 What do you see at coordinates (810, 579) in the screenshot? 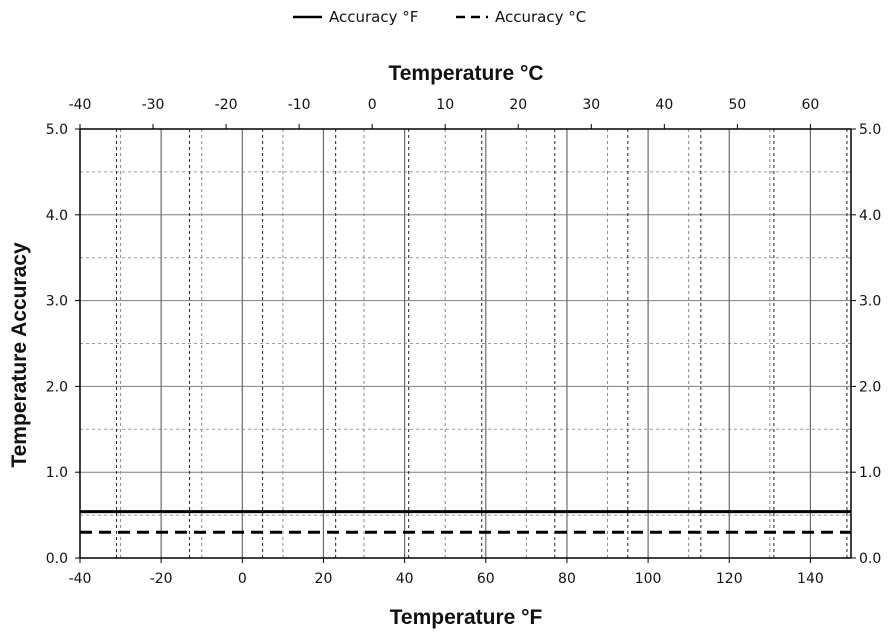
I see `x-bottom-tick-label: 140` at bounding box center [810, 579].